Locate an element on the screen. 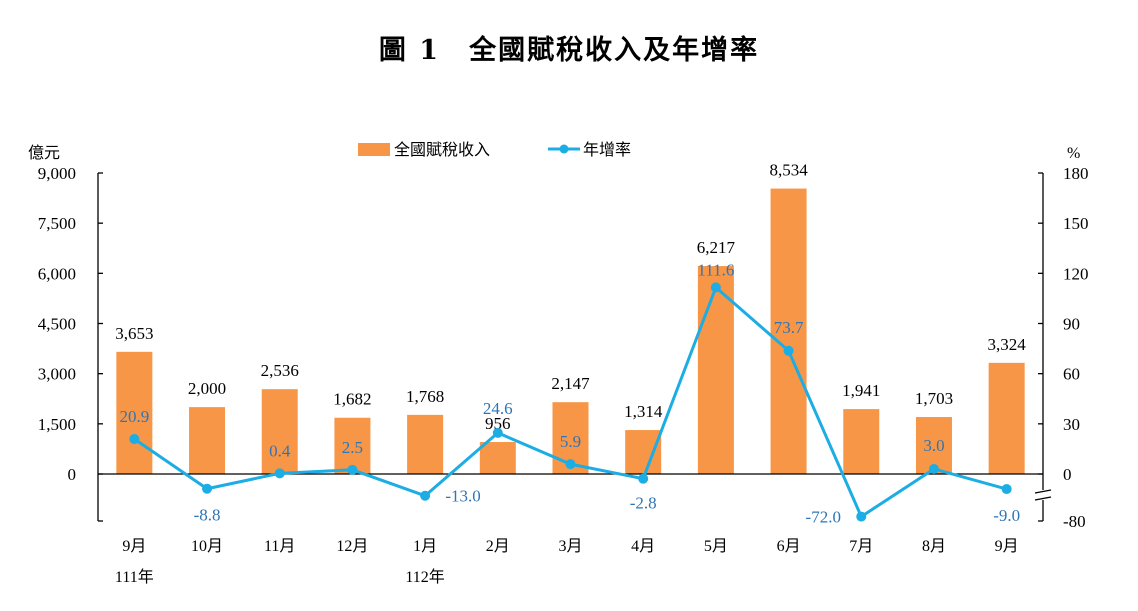 This screenshot has height=611, width=1138. growth-rate-label: 2.5 is located at coordinates (352, 447).